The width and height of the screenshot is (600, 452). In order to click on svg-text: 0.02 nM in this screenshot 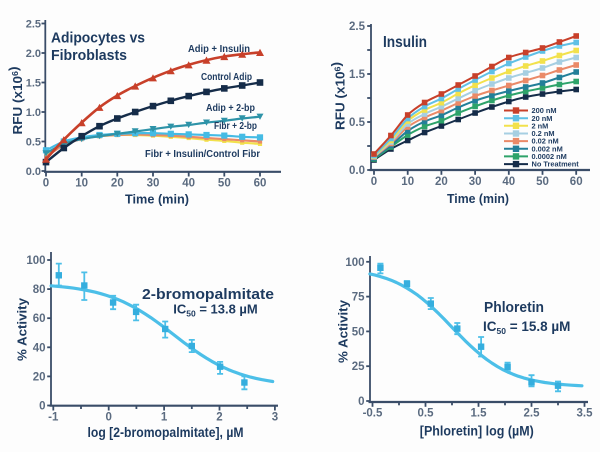, I will do `click(545, 141)`.